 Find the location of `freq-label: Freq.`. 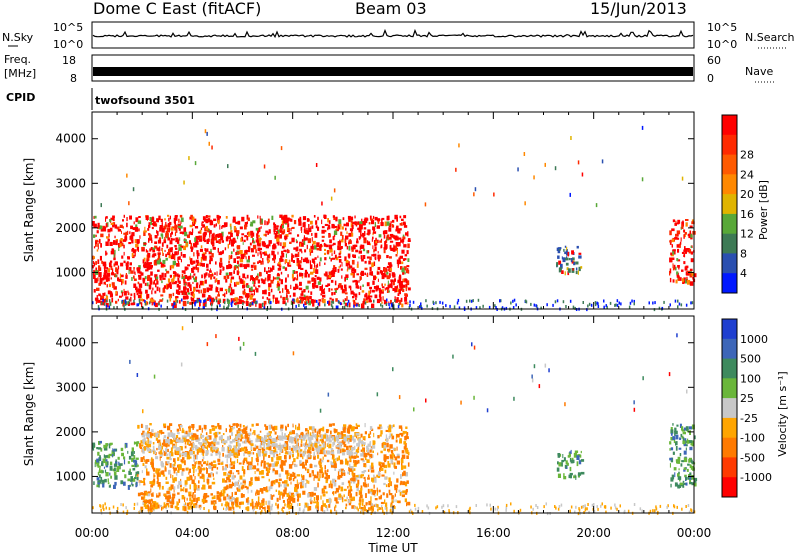

freq-label: Freq. is located at coordinates (17, 59).